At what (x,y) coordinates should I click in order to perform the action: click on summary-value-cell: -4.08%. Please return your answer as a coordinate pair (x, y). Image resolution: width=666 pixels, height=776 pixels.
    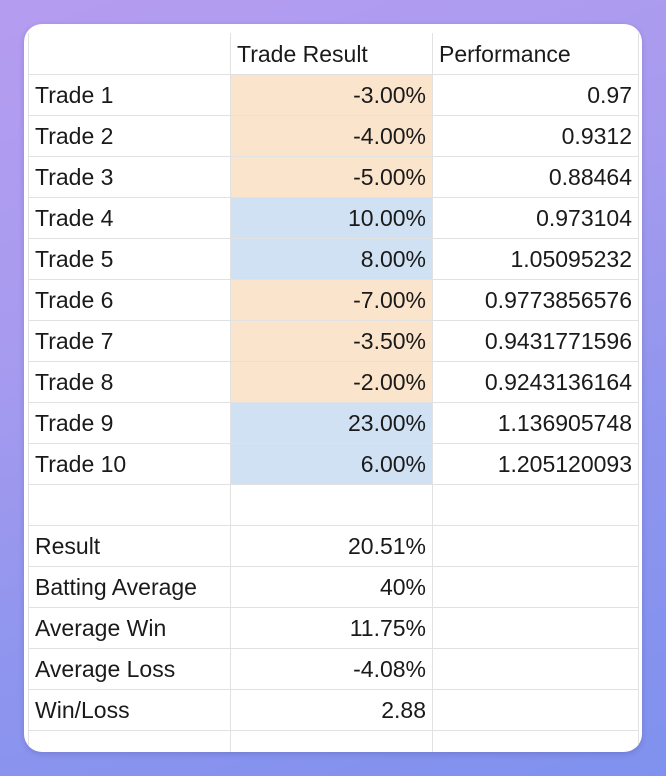
    Looking at the image, I should click on (331, 669).